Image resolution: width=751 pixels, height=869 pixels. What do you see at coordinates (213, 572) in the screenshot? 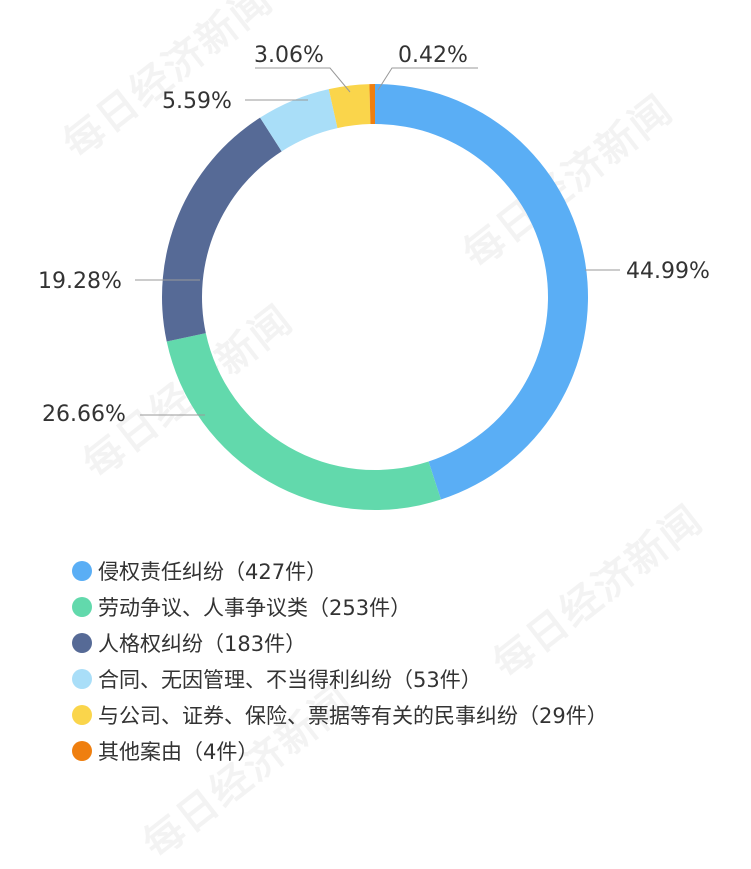
I see `legend-label: 侵权责任纠纷（427件）` at bounding box center [213, 572].